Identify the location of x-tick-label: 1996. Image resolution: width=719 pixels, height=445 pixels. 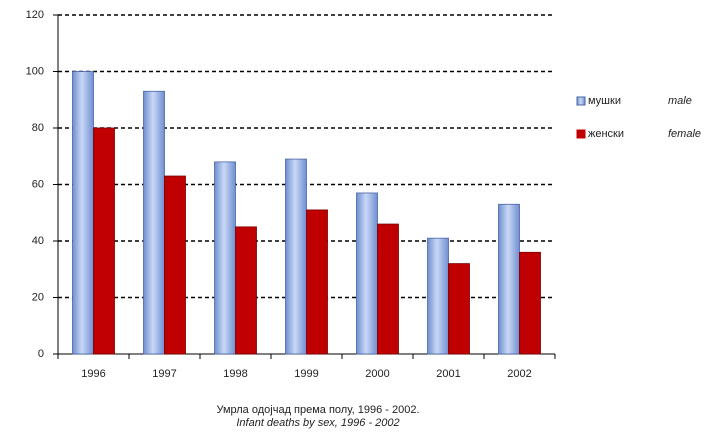
(93, 374).